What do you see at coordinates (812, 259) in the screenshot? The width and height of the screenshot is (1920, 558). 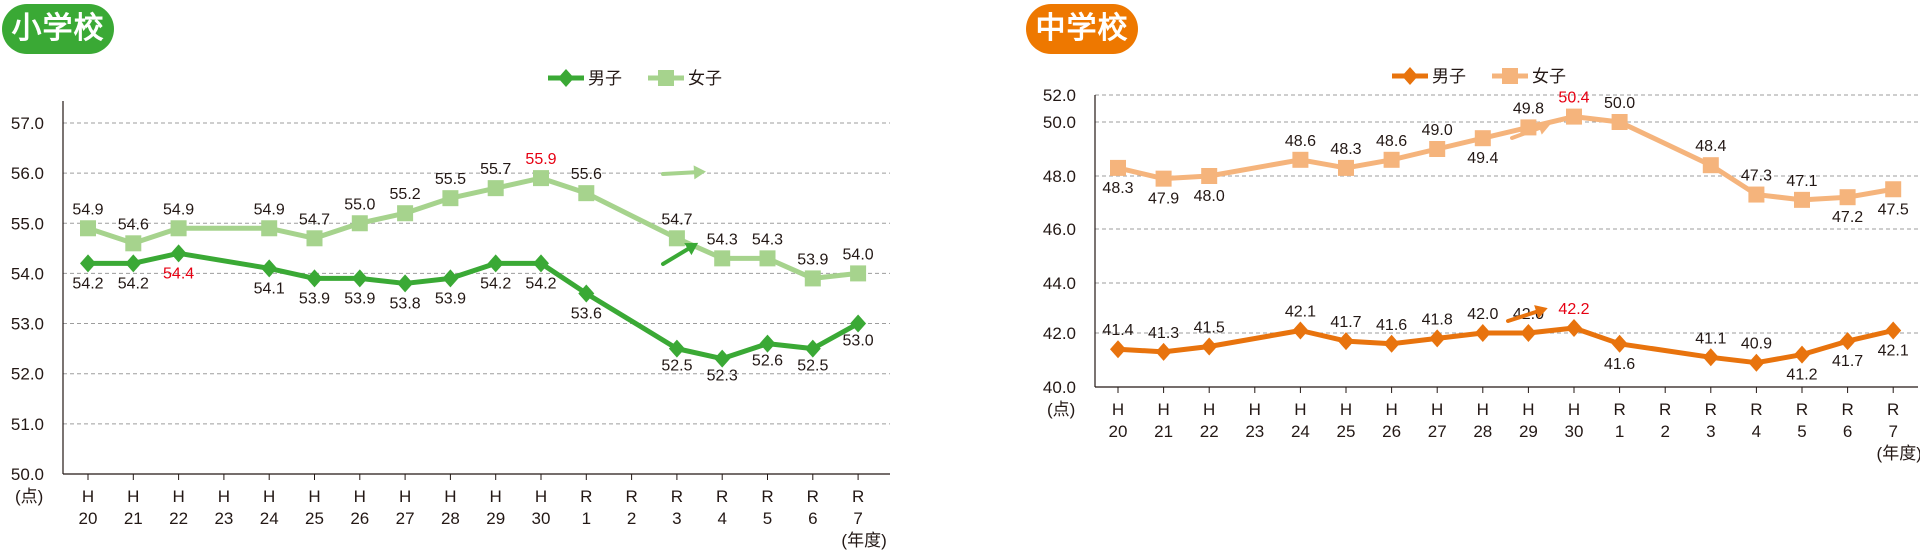 I see `girls-data-label: 53.9` at bounding box center [812, 259].